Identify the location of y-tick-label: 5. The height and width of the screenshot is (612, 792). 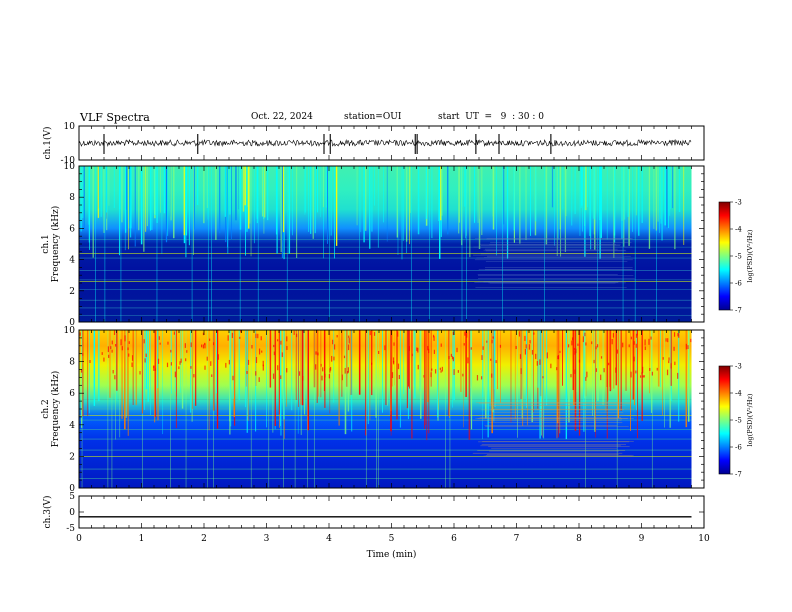
(72, 497).